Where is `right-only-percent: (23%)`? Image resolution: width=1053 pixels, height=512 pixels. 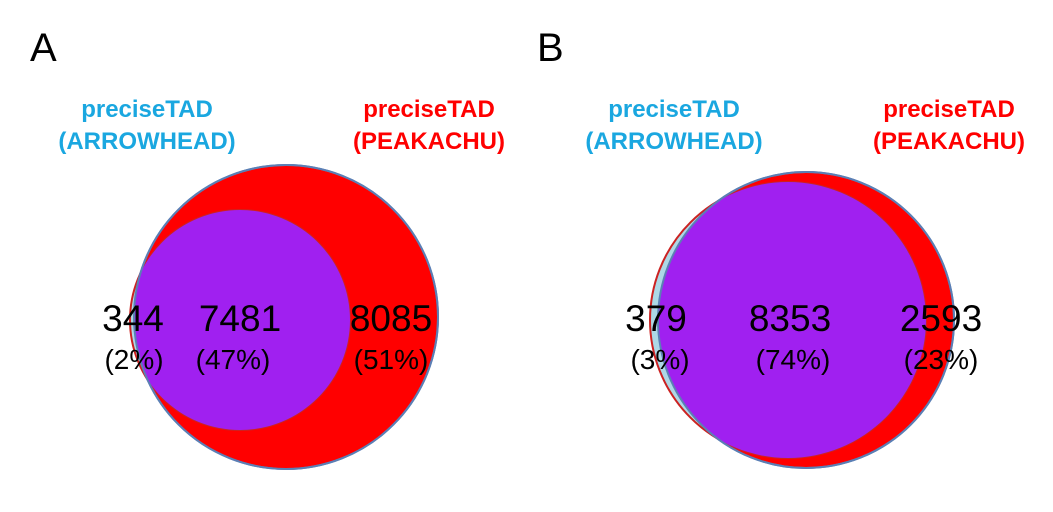 right-only-percent: (23%) is located at coordinates (941, 359).